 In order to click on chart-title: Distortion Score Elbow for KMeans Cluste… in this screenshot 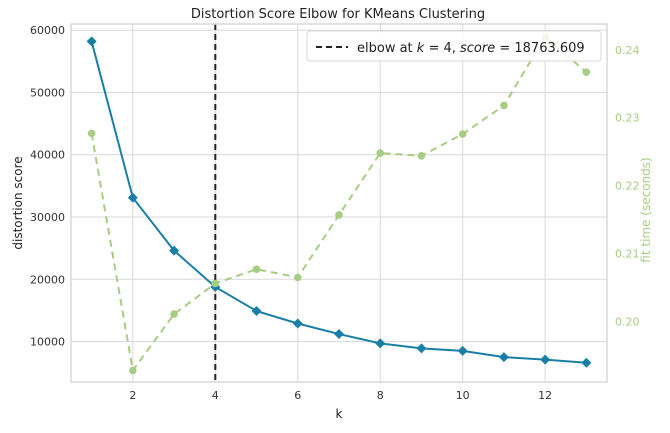, I will do `click(338, 14)`.